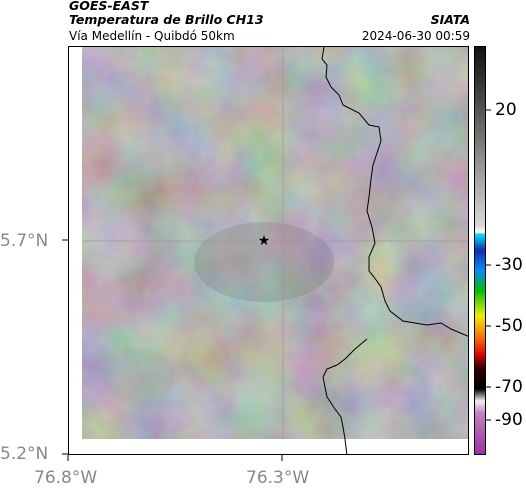 Image resolution: width=526 pixels, height=491 pixels. What do you see at coordinates (109, 6) in the screenshot?
I see `satellite-title: GOES-EAST` at bounding box center [109, 6].